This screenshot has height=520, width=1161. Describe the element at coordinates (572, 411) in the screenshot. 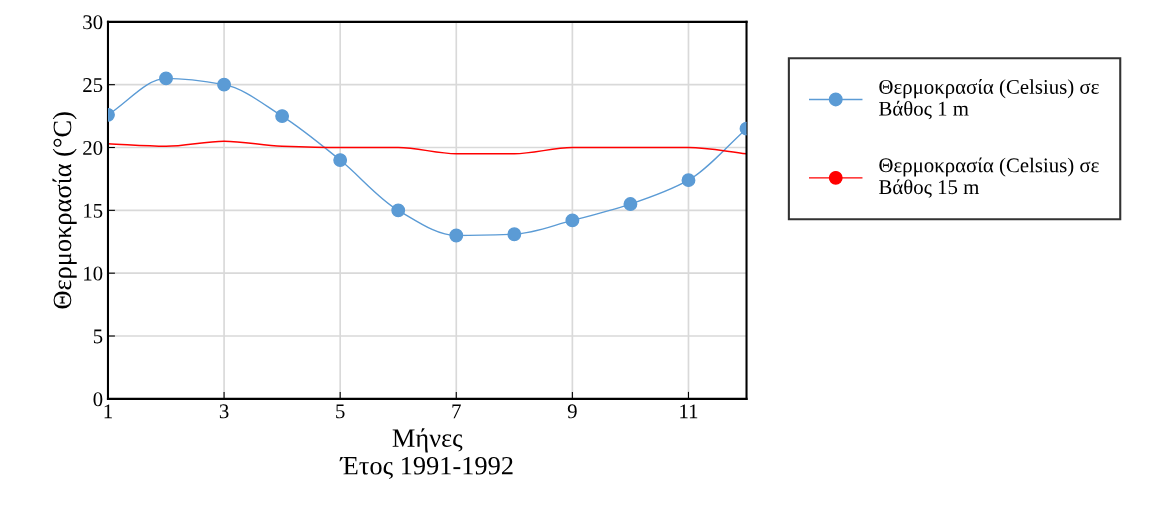

I see `x-tick-label: 9` at that location.